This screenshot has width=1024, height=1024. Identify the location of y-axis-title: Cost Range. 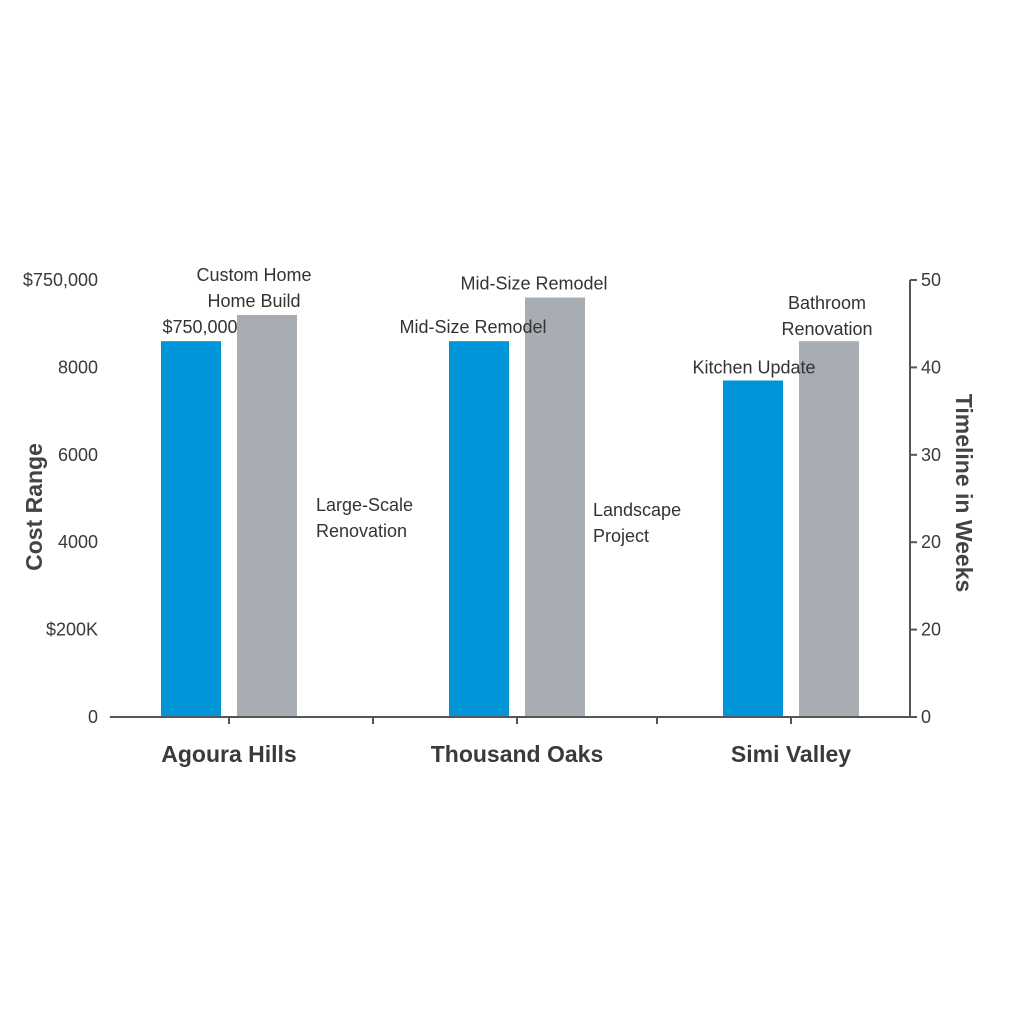
(34, 507).